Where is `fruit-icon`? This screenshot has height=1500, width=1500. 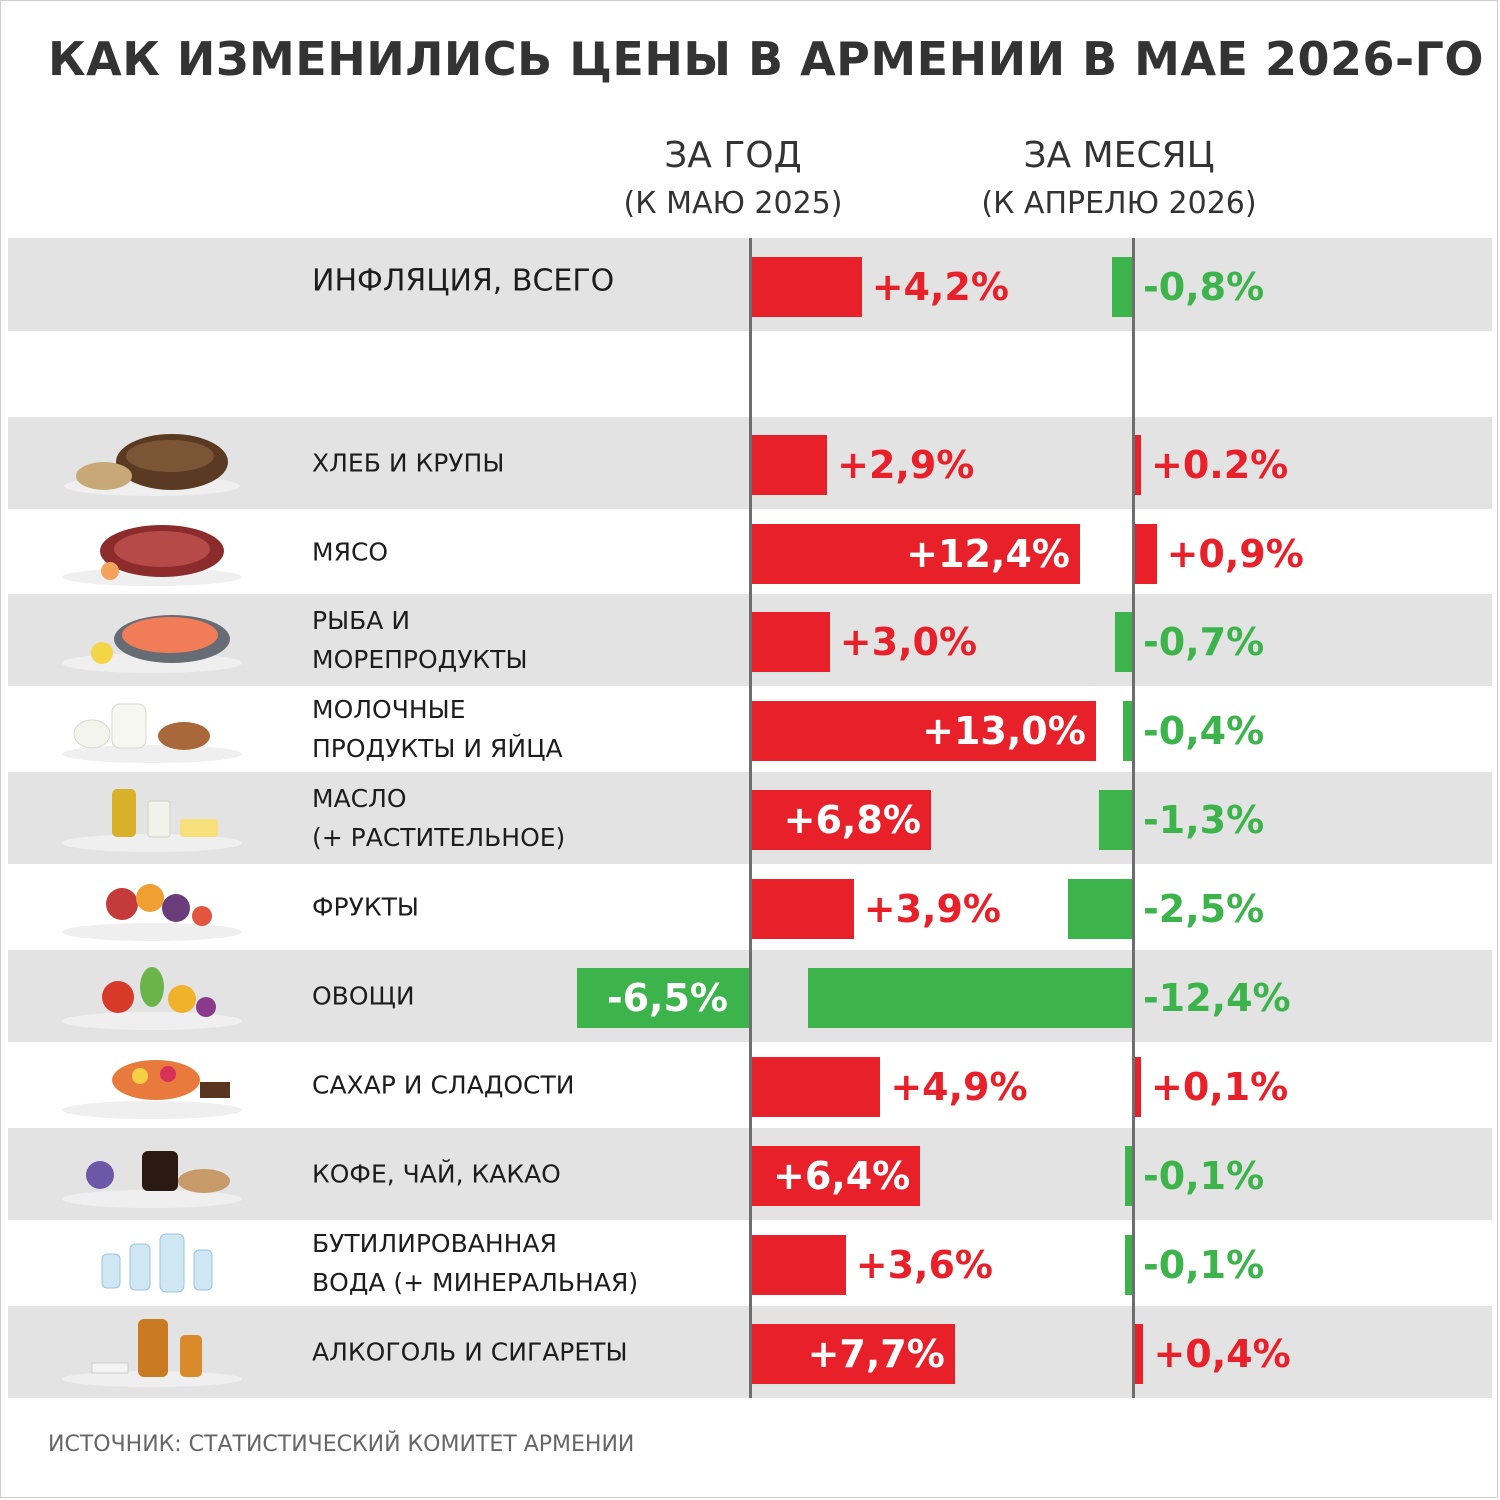
fruit-icon is located at coordinates (152, 912).